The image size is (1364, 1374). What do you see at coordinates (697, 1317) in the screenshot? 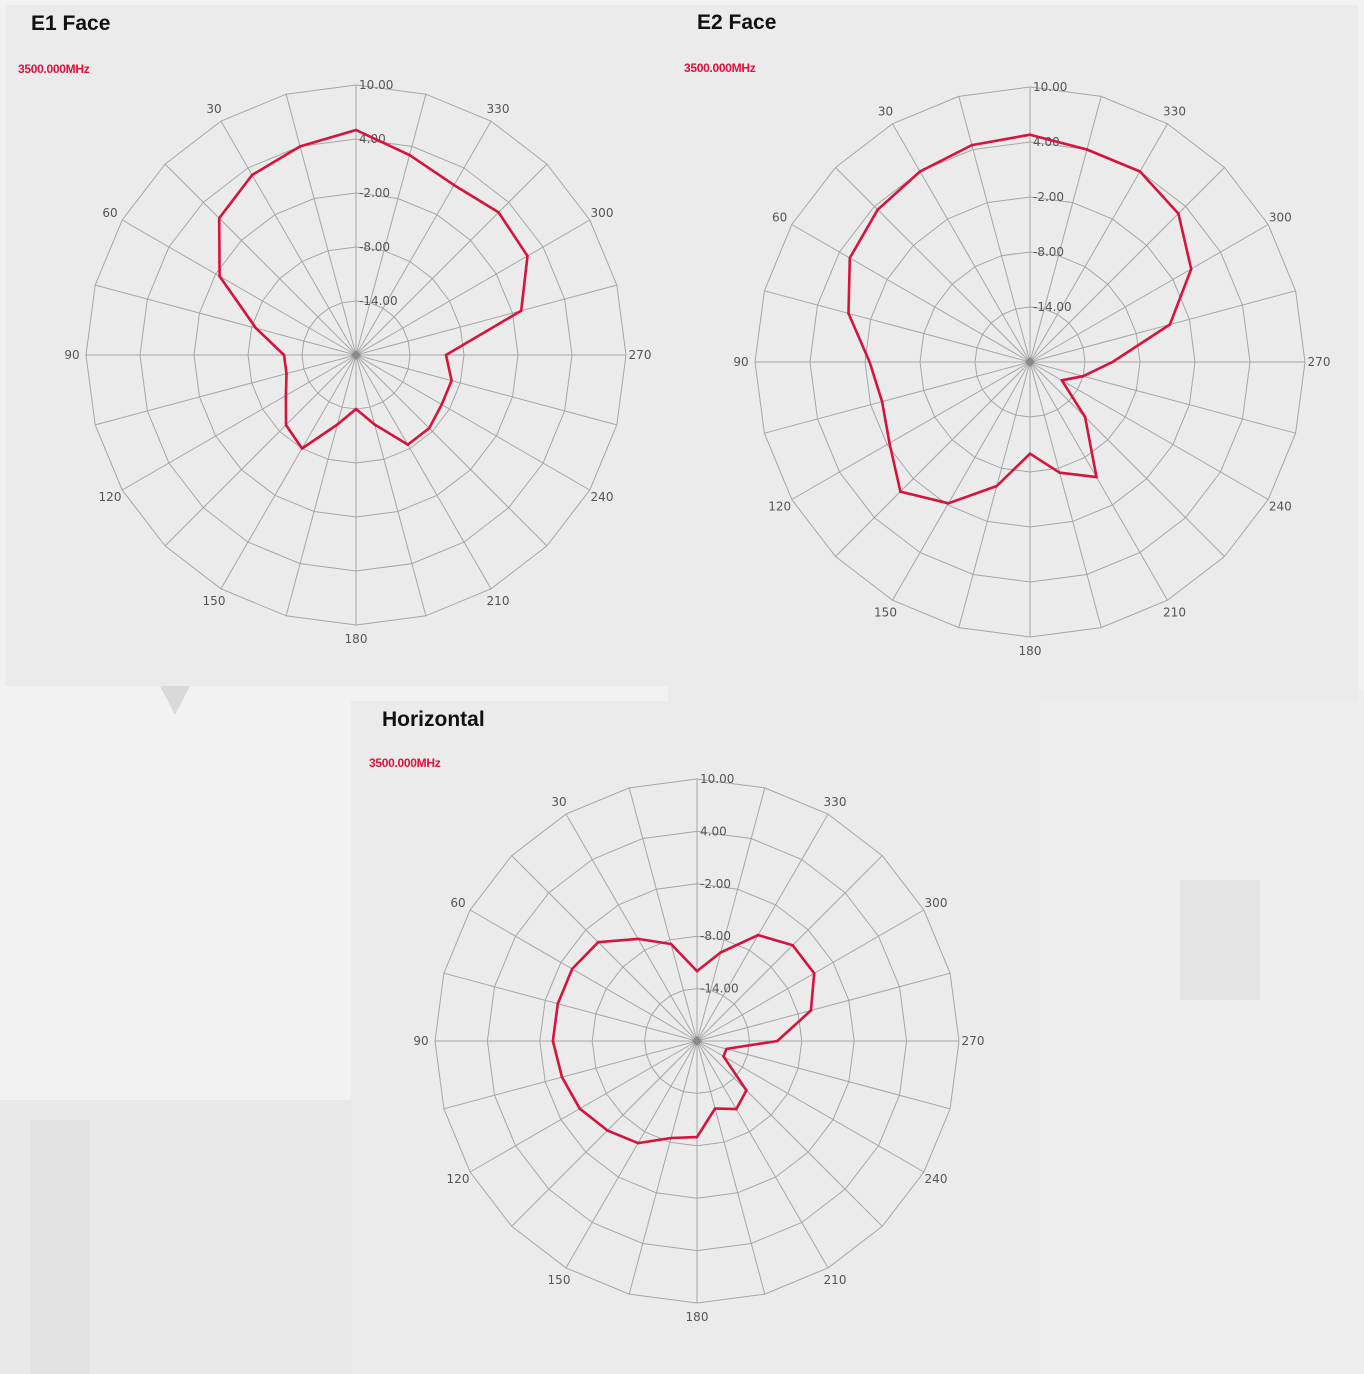
I see `angle-tick-label: 180` at bounding box center [697, 1317].